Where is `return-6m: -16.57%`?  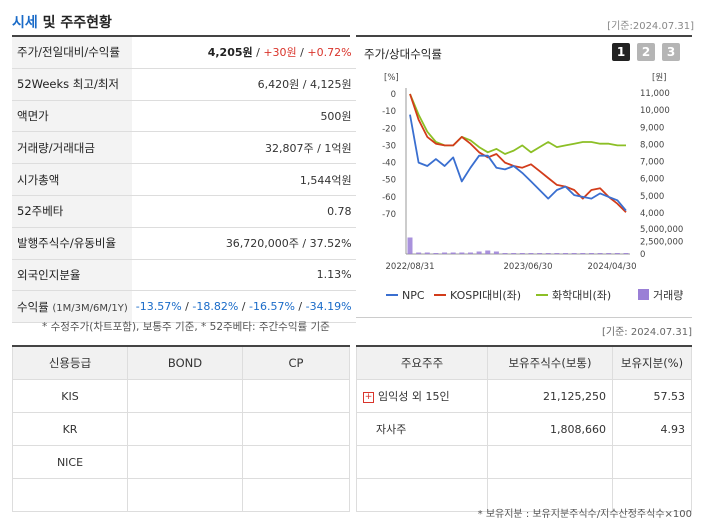 return-6m: -16.57% is located at coordinates (272, 307).